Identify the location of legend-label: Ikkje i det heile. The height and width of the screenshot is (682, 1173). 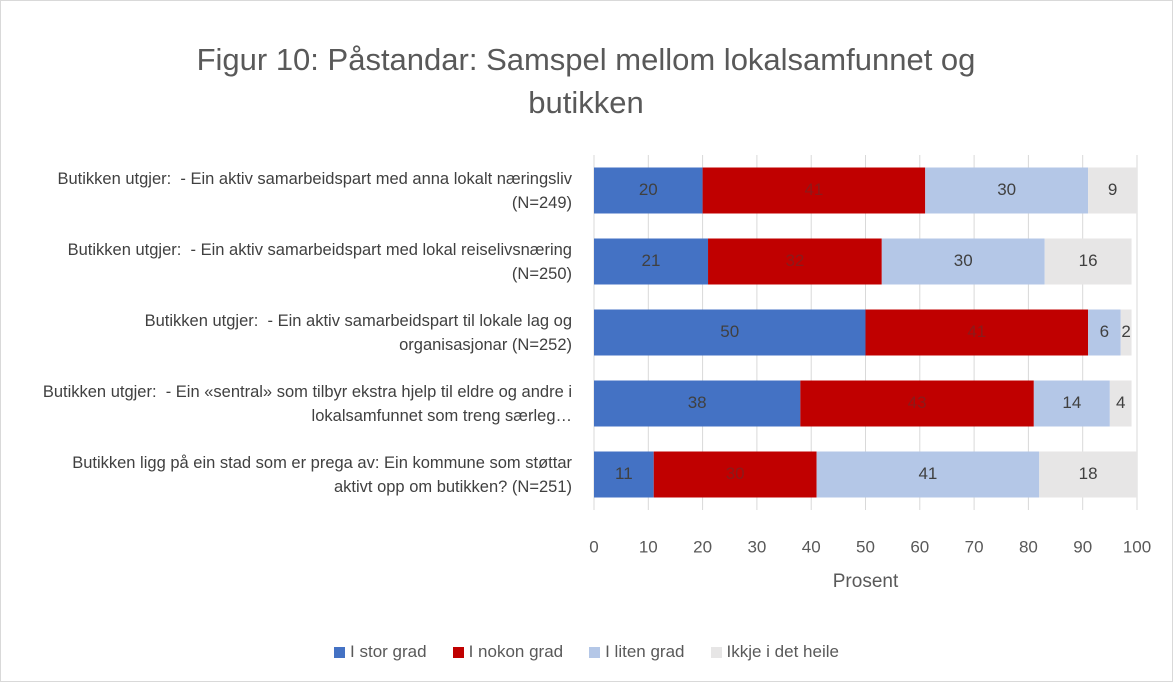
(782, 651).